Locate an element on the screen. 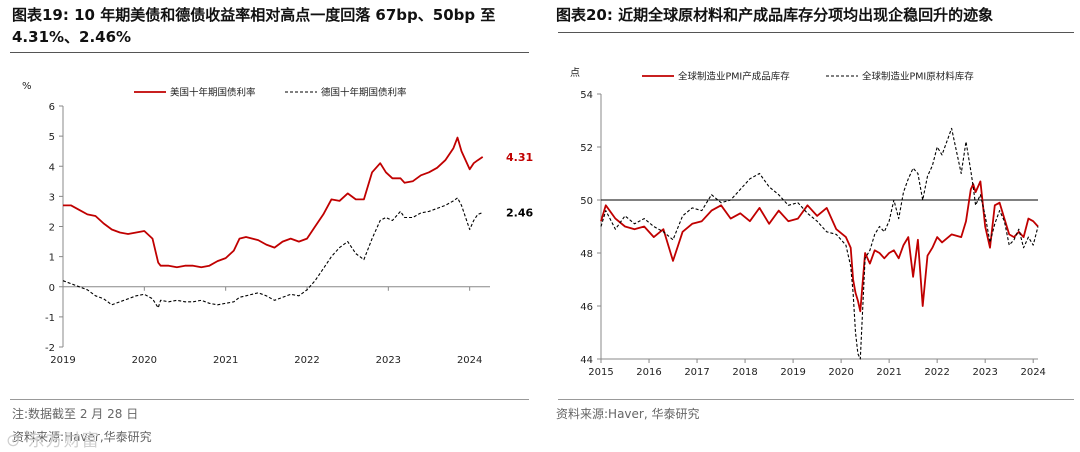 Image resolution: width=1080 pixels, height=452 pixels. chart-source-left: 资料来源:Haver,华泰研究 is located at coordinates (82, 437).